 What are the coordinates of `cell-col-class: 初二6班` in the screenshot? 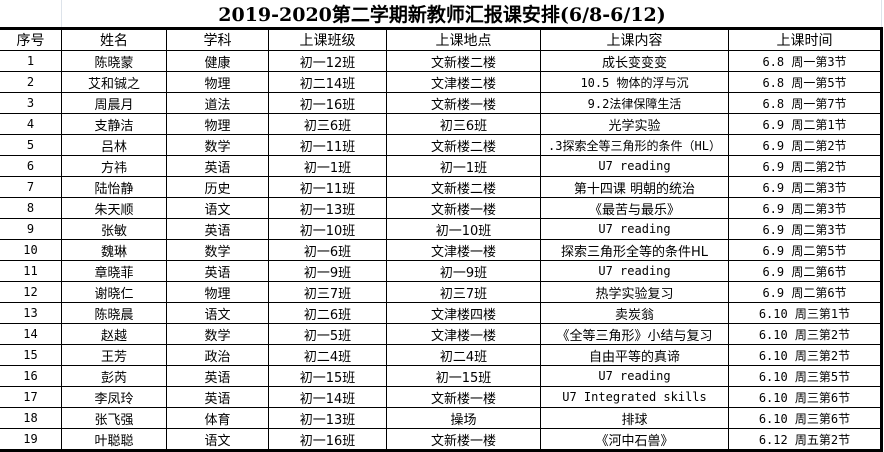 It's located at (327, 313).